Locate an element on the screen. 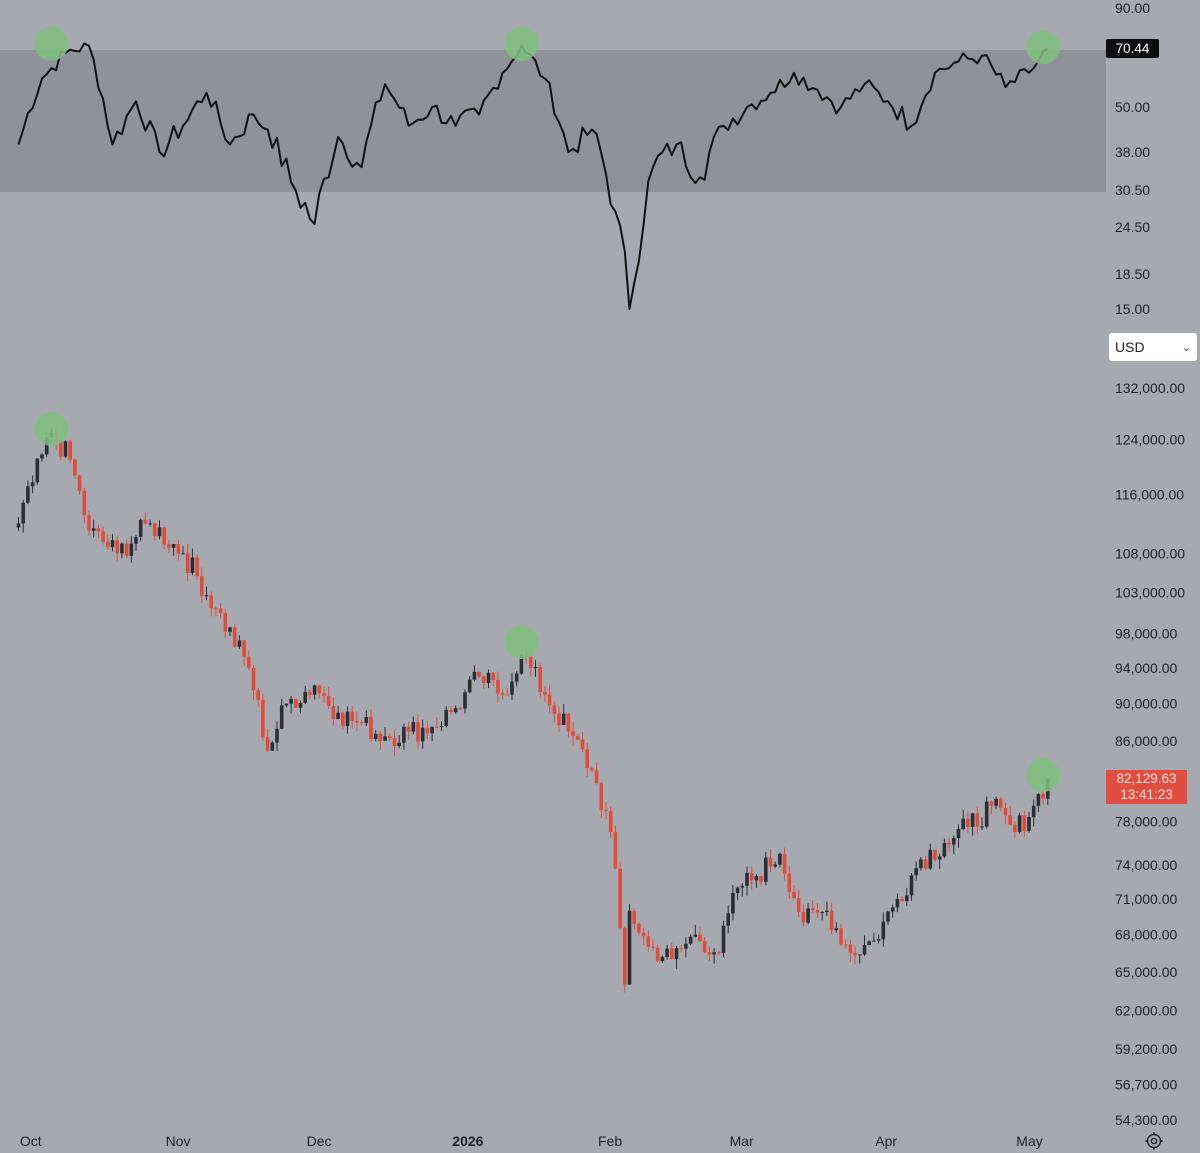  price-tick-label: 108,000.00 is located at coordinates (1150, 553).